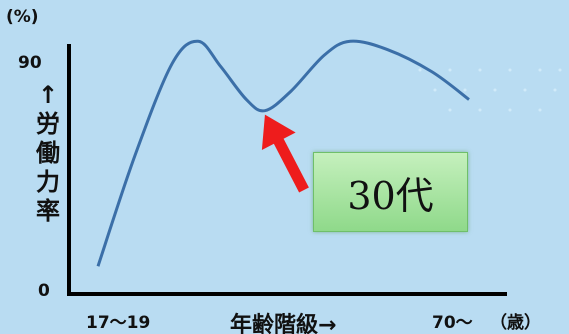 This screenshot has width=569, height=334. I want to click on x-axis-label: 年齢階級→, so click(283, 323).